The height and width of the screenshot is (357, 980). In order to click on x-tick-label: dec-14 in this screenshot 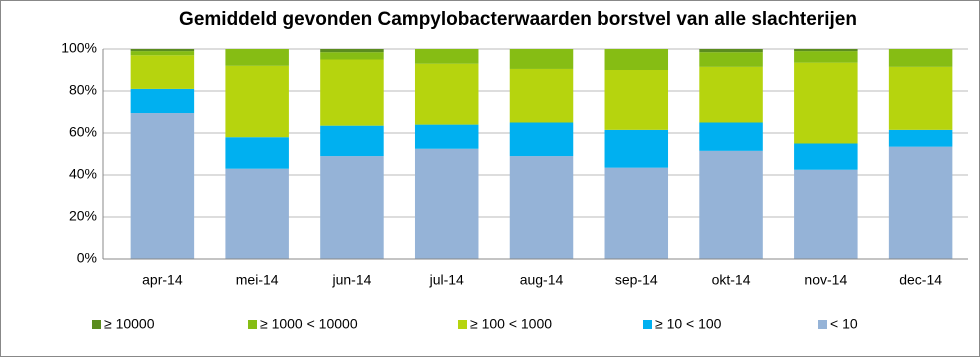, I will do `click(920, 280)`.